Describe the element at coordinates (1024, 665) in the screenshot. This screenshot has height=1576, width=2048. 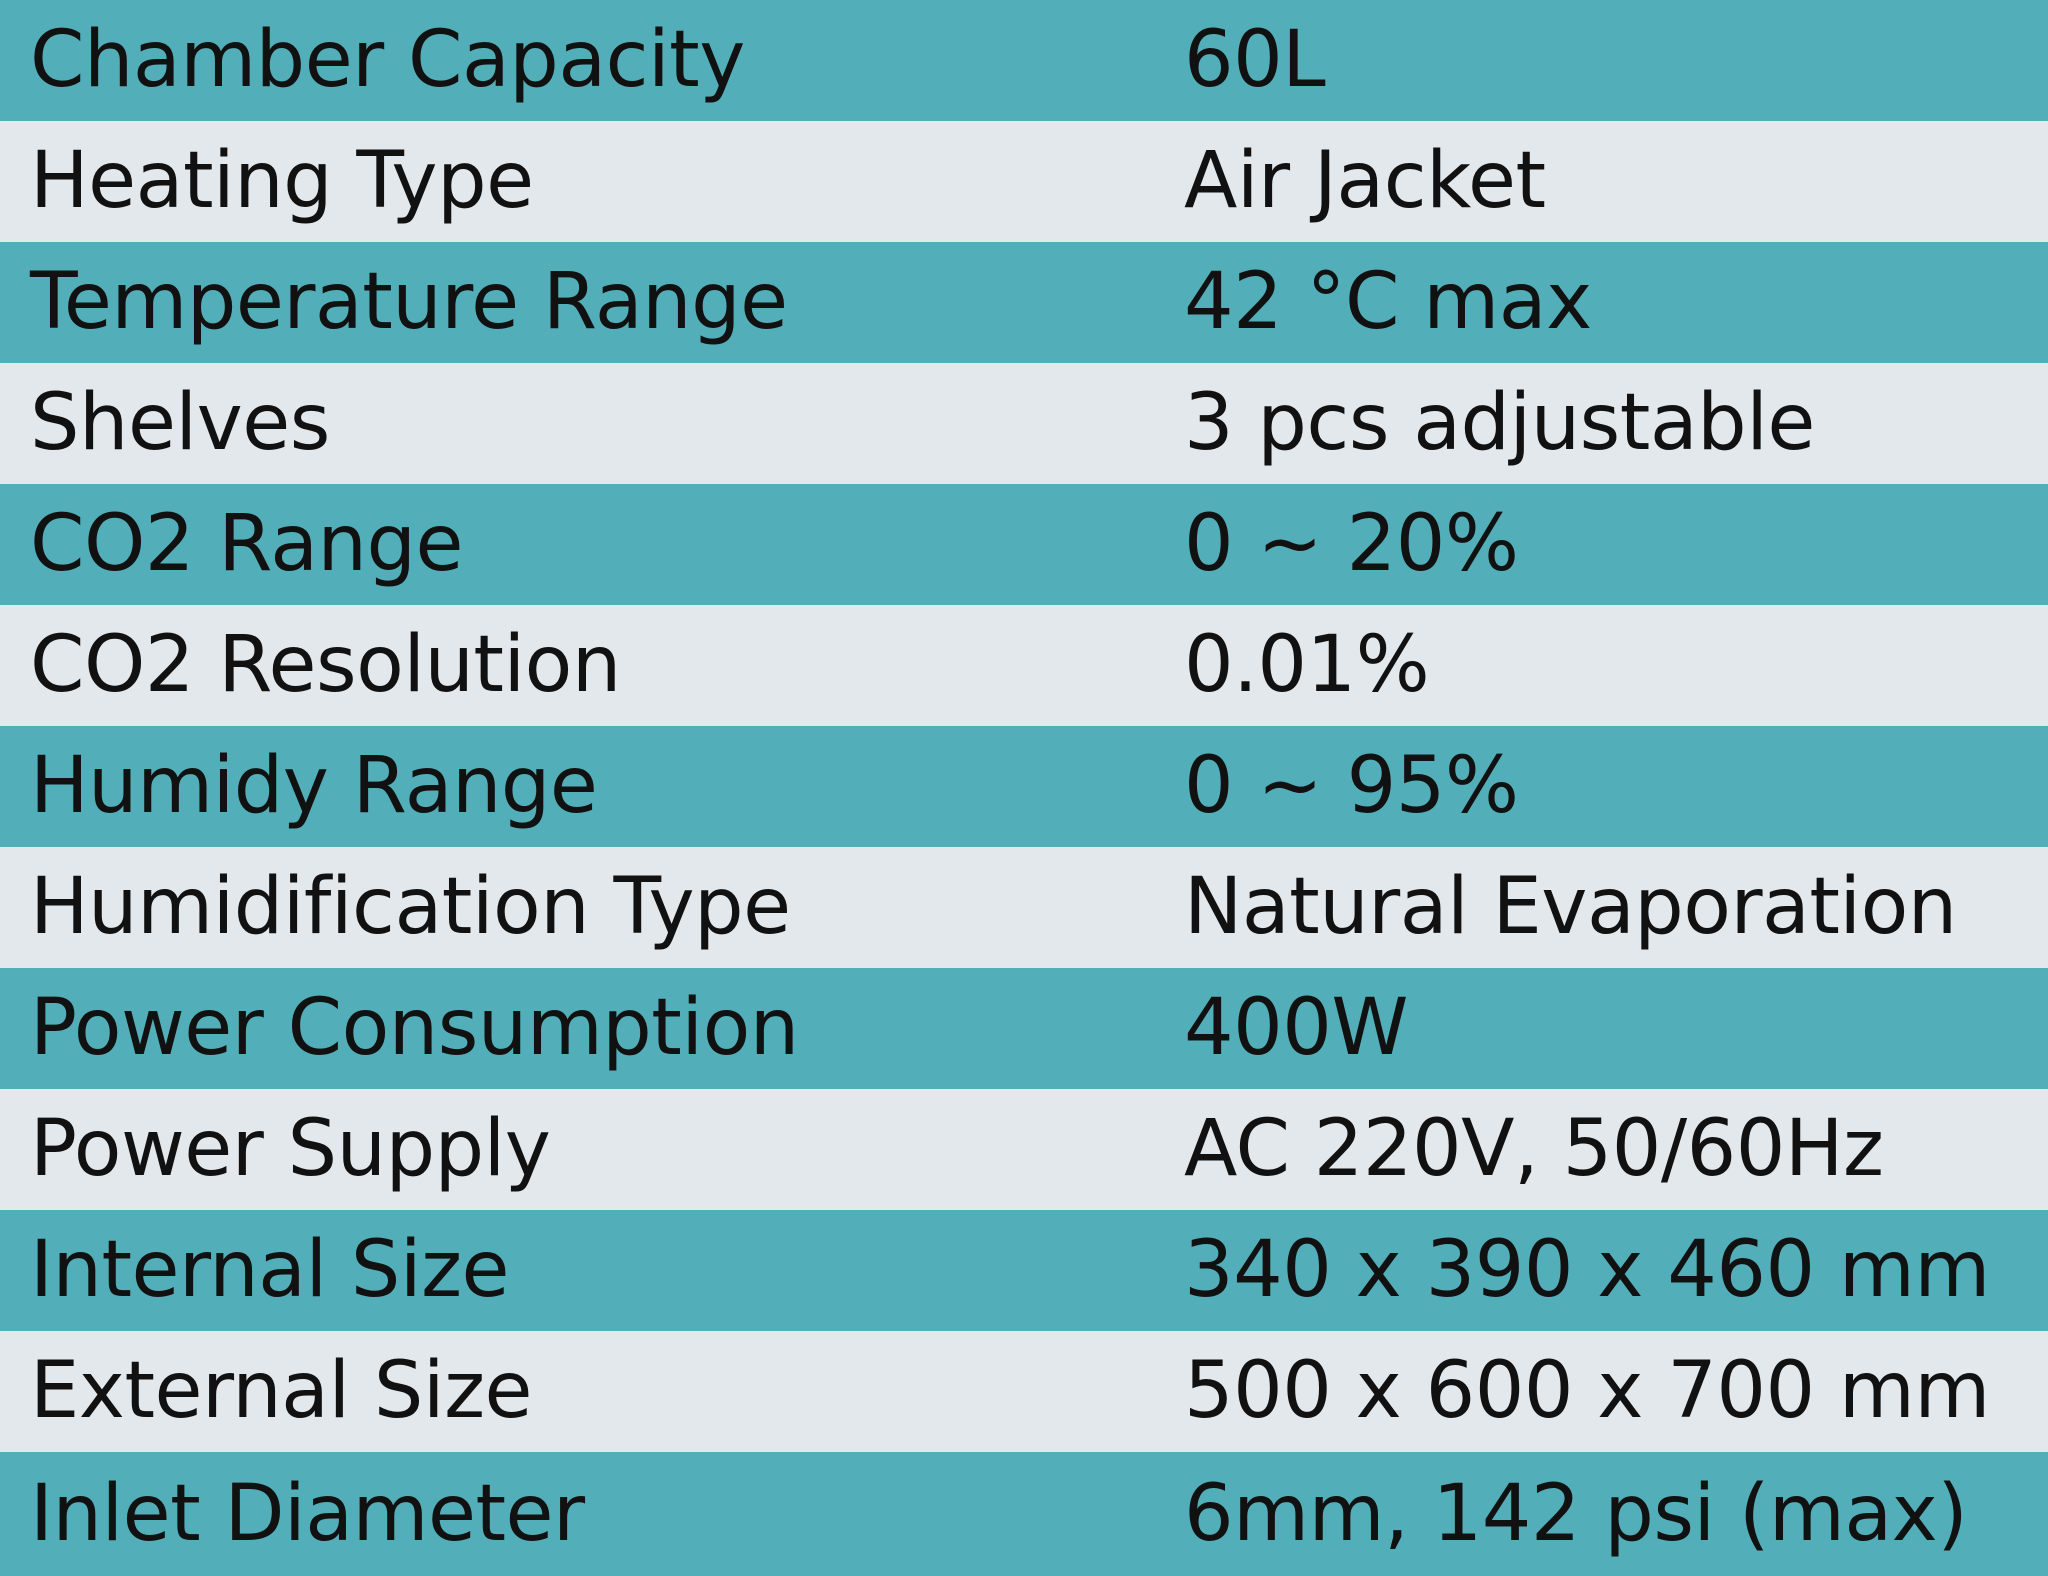
I see `spec-row: CO2 Resolution 0.01%` at that location.